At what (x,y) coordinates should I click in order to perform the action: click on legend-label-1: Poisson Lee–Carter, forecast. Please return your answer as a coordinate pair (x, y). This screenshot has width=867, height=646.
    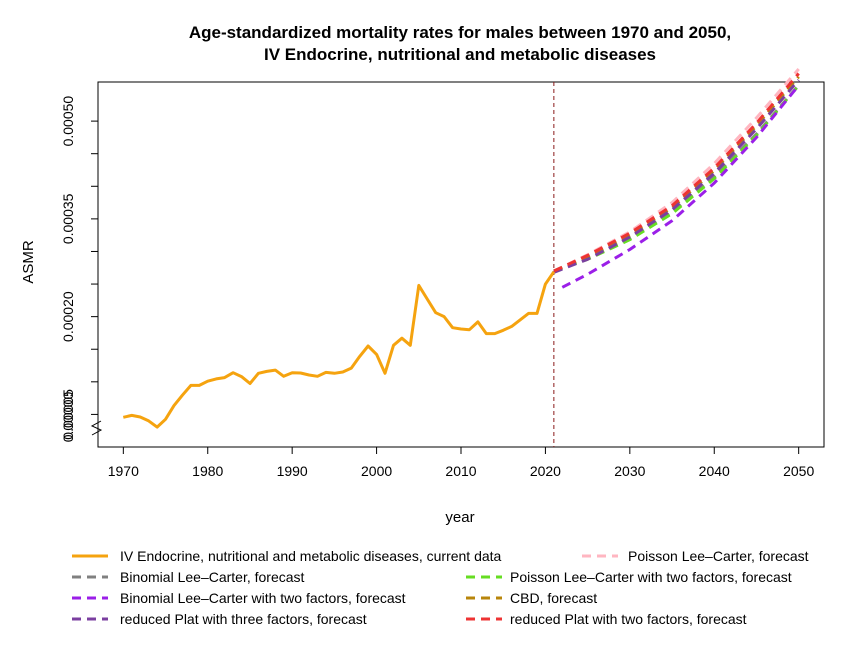
    Looking at the image, I should click on (718, 556).